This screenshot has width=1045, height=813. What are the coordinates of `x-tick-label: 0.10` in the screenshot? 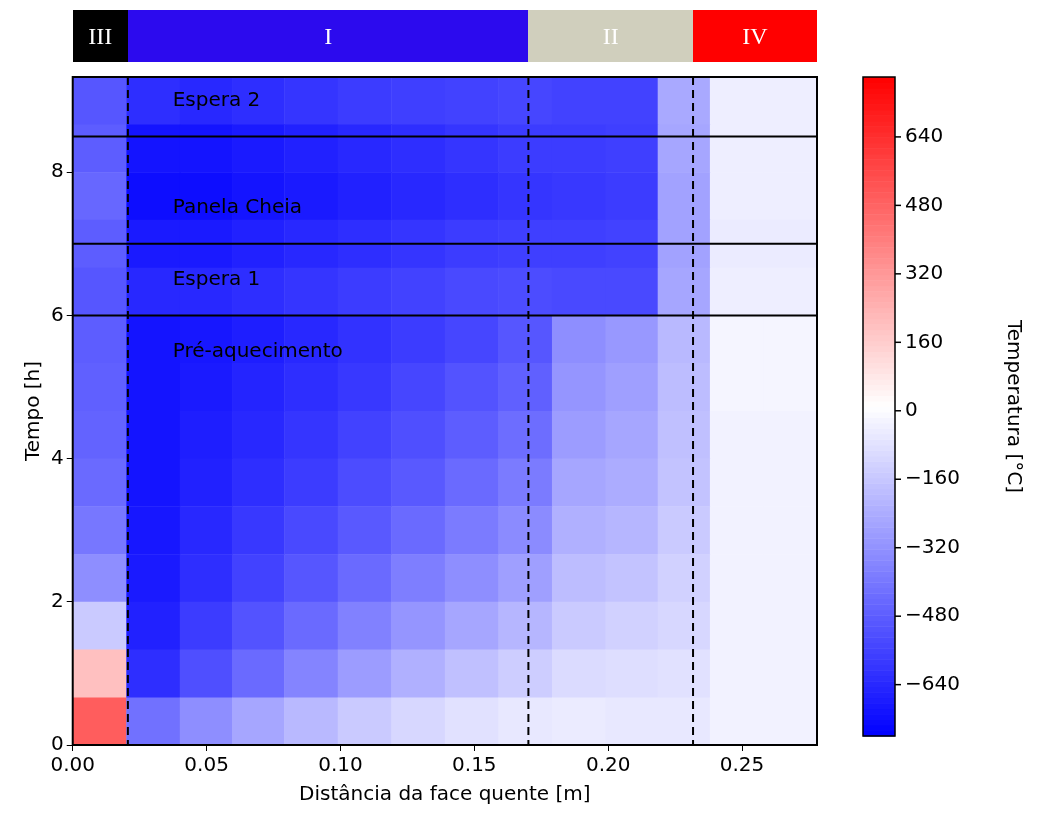 It's located at (340, 764).